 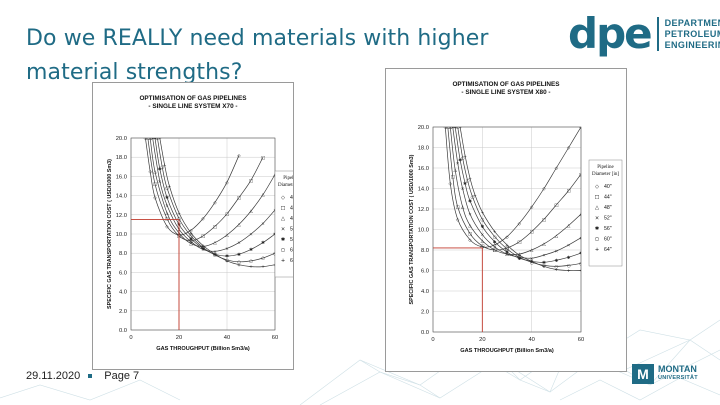 What do you see at coordinates (291, 230) in the screenshot?
I see `chart0-legend-label: 52"` at bounding box center [291, 230].